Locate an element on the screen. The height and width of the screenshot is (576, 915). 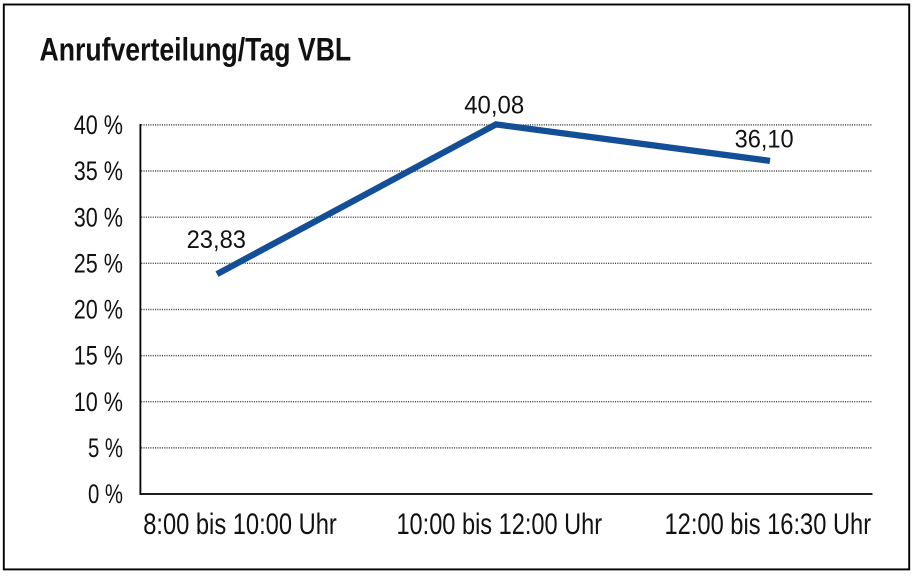
svg-text: 40,08 is located at coordinates (494, 106).